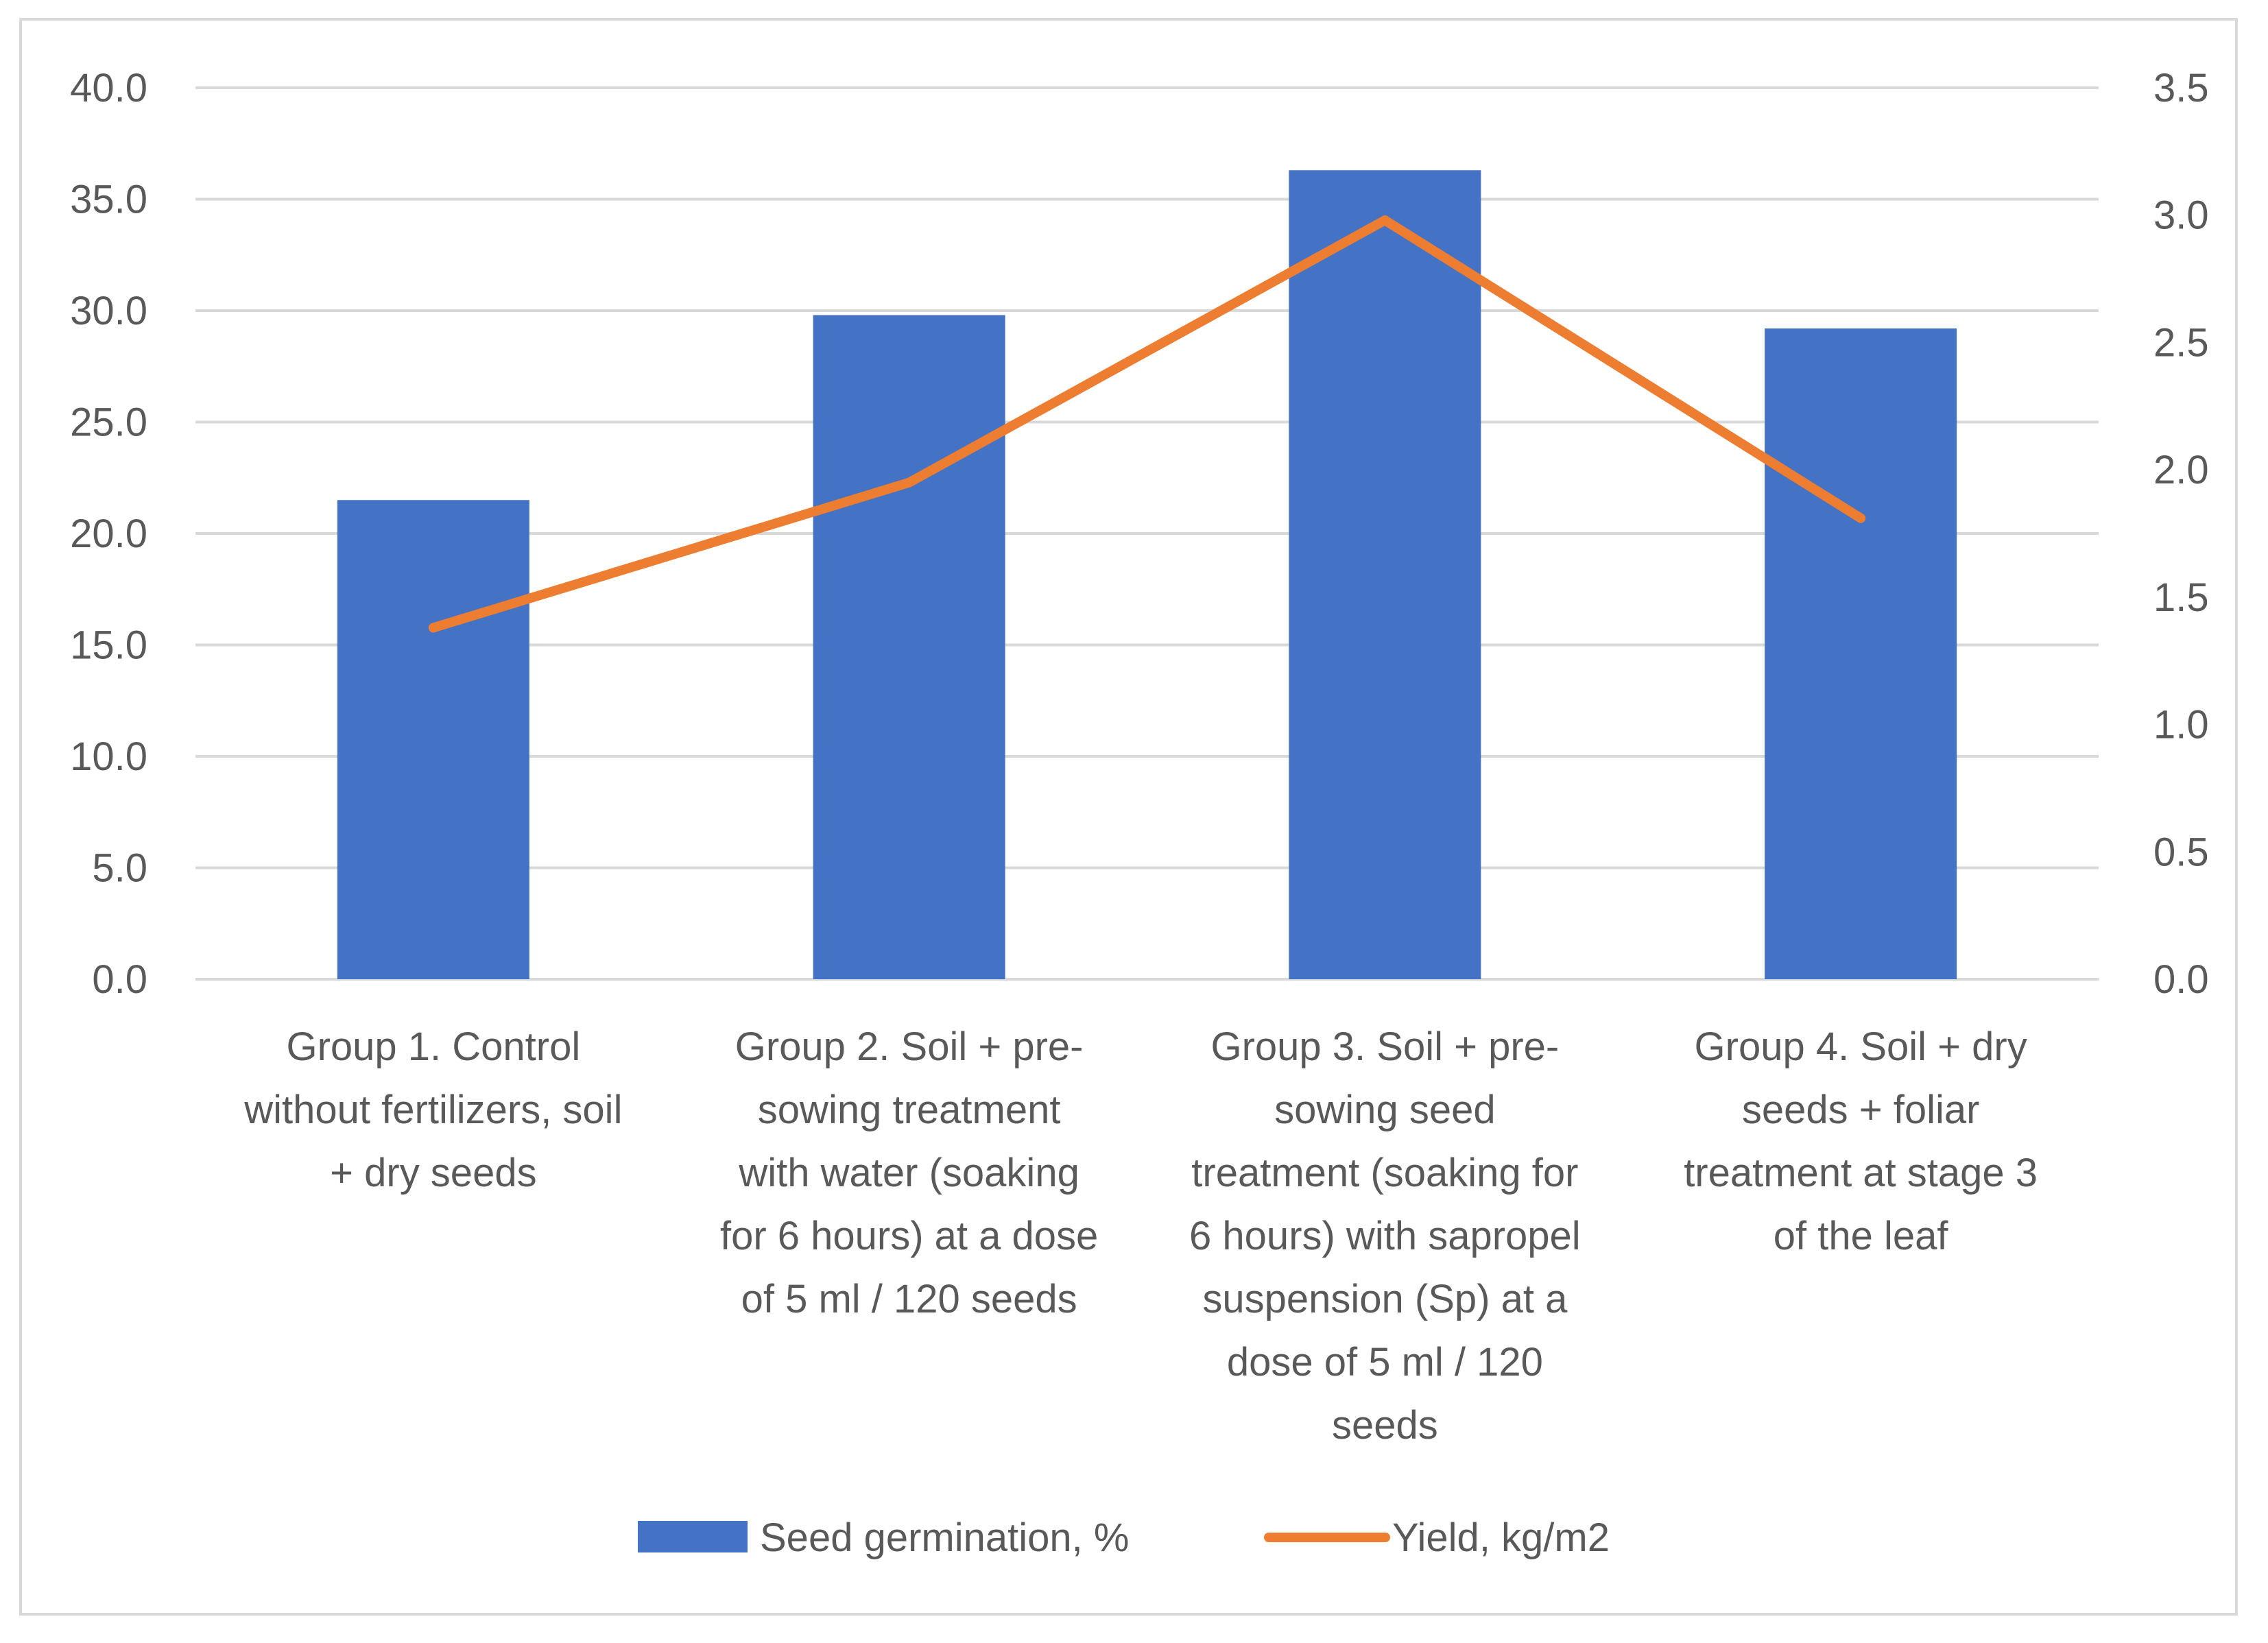 The image size is (2268, 1643). Describe the element at coordinates (2181, 215) in the screenshot. I see `right-tick-label: 3.0` at that location.